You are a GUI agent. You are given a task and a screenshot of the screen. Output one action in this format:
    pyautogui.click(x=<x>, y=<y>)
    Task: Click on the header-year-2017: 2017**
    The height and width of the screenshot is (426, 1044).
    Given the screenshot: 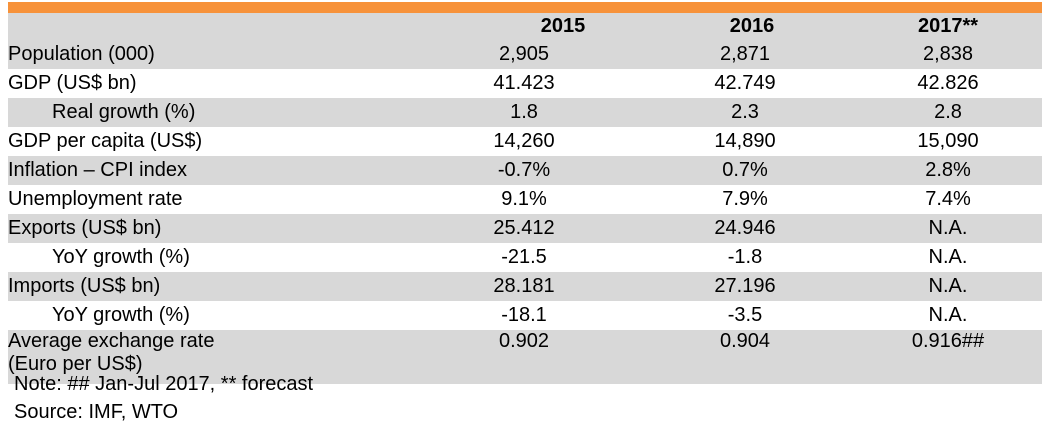 What is the action you would take?
    pyautogui.click(x=948, y=26)
    